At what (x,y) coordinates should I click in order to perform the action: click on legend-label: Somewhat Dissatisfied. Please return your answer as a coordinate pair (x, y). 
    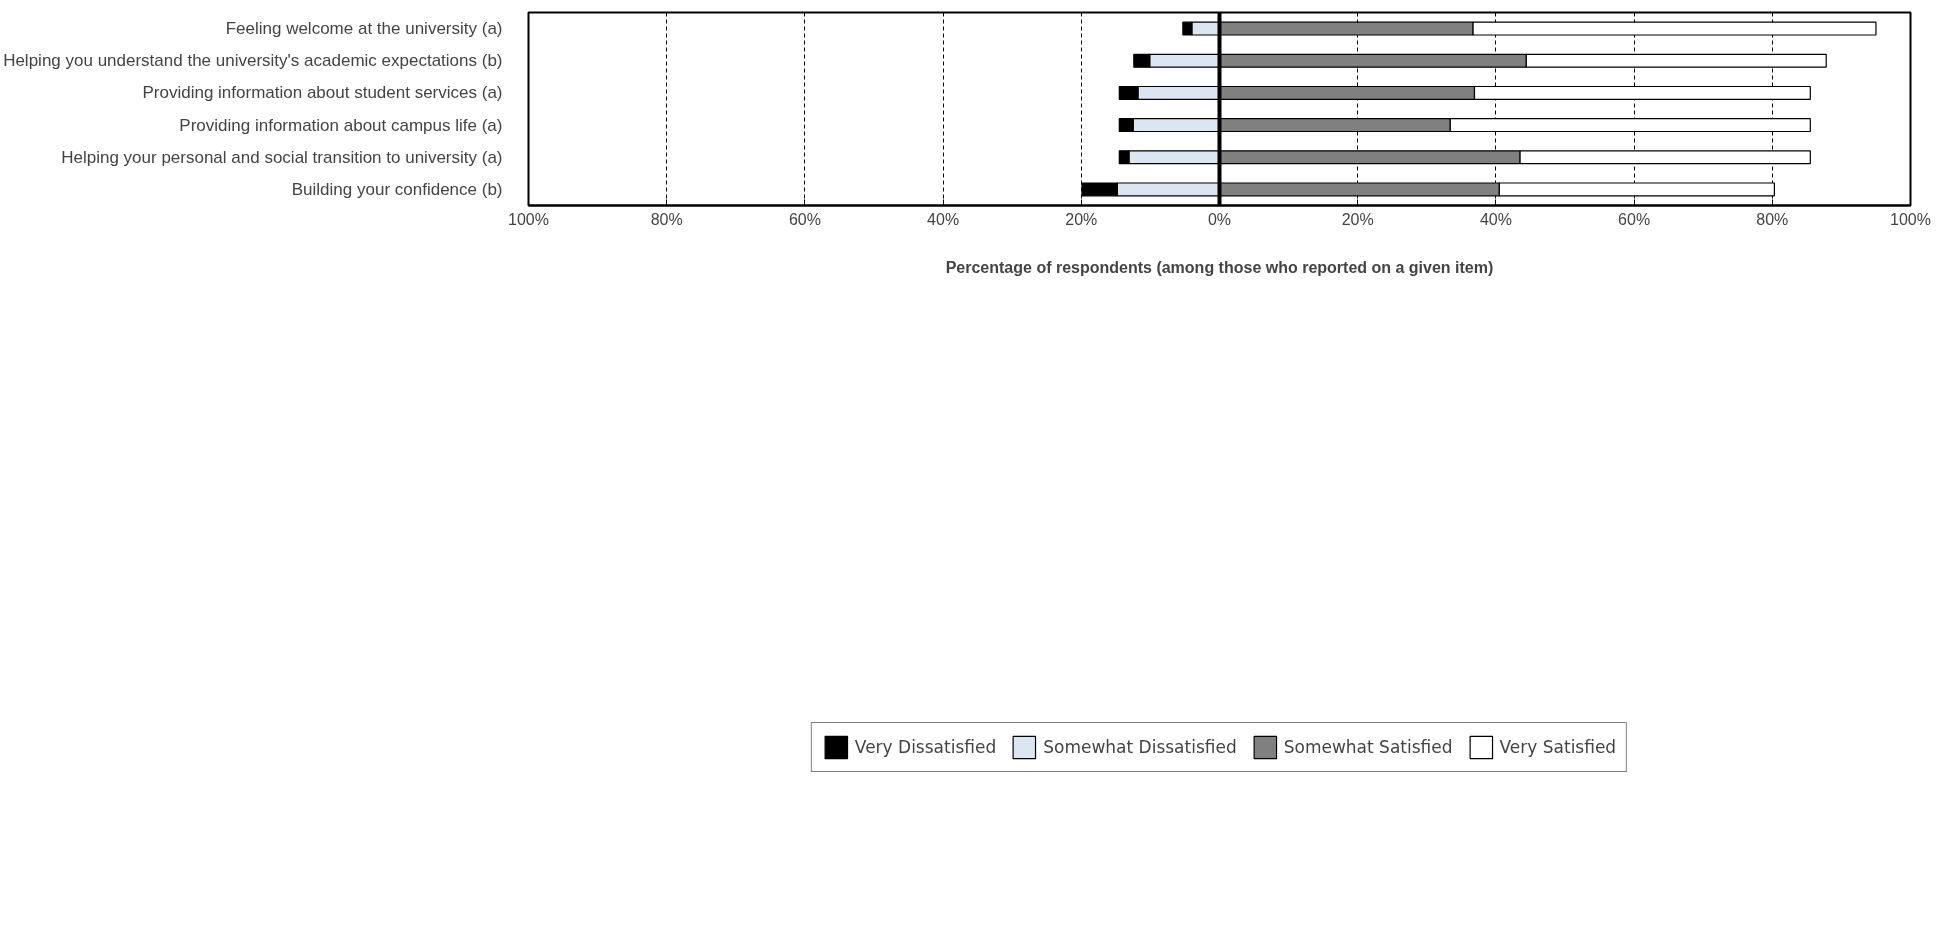
    Looking at the image, I should click on (1140, 747).